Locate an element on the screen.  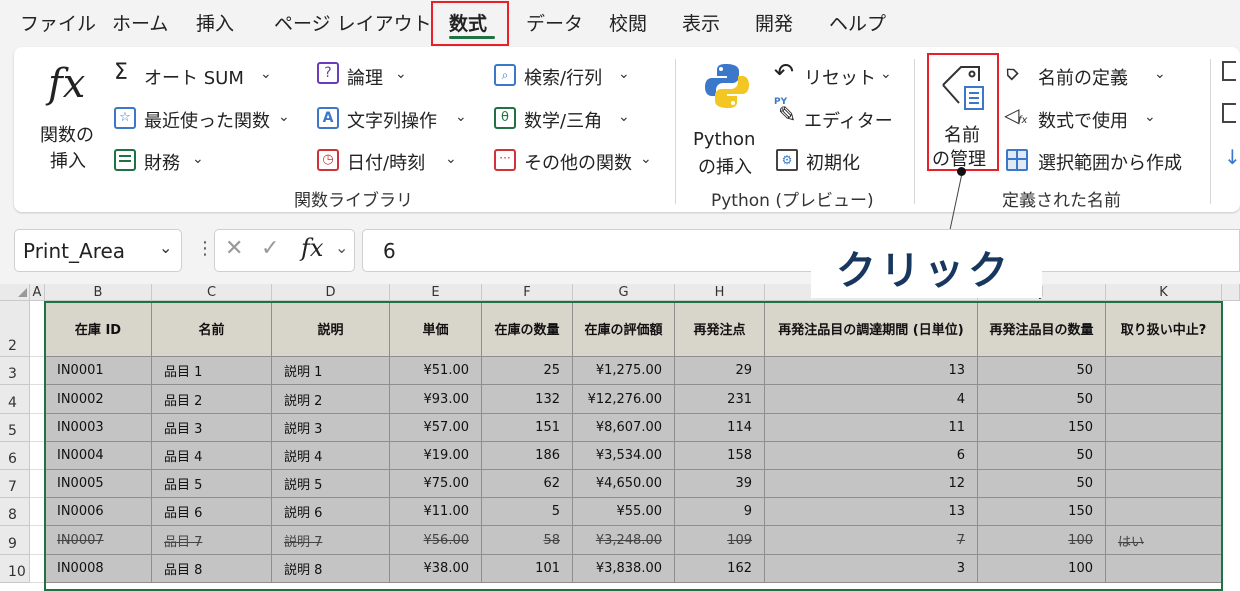
table-cell: 231 is located at coordinates (720, 399).